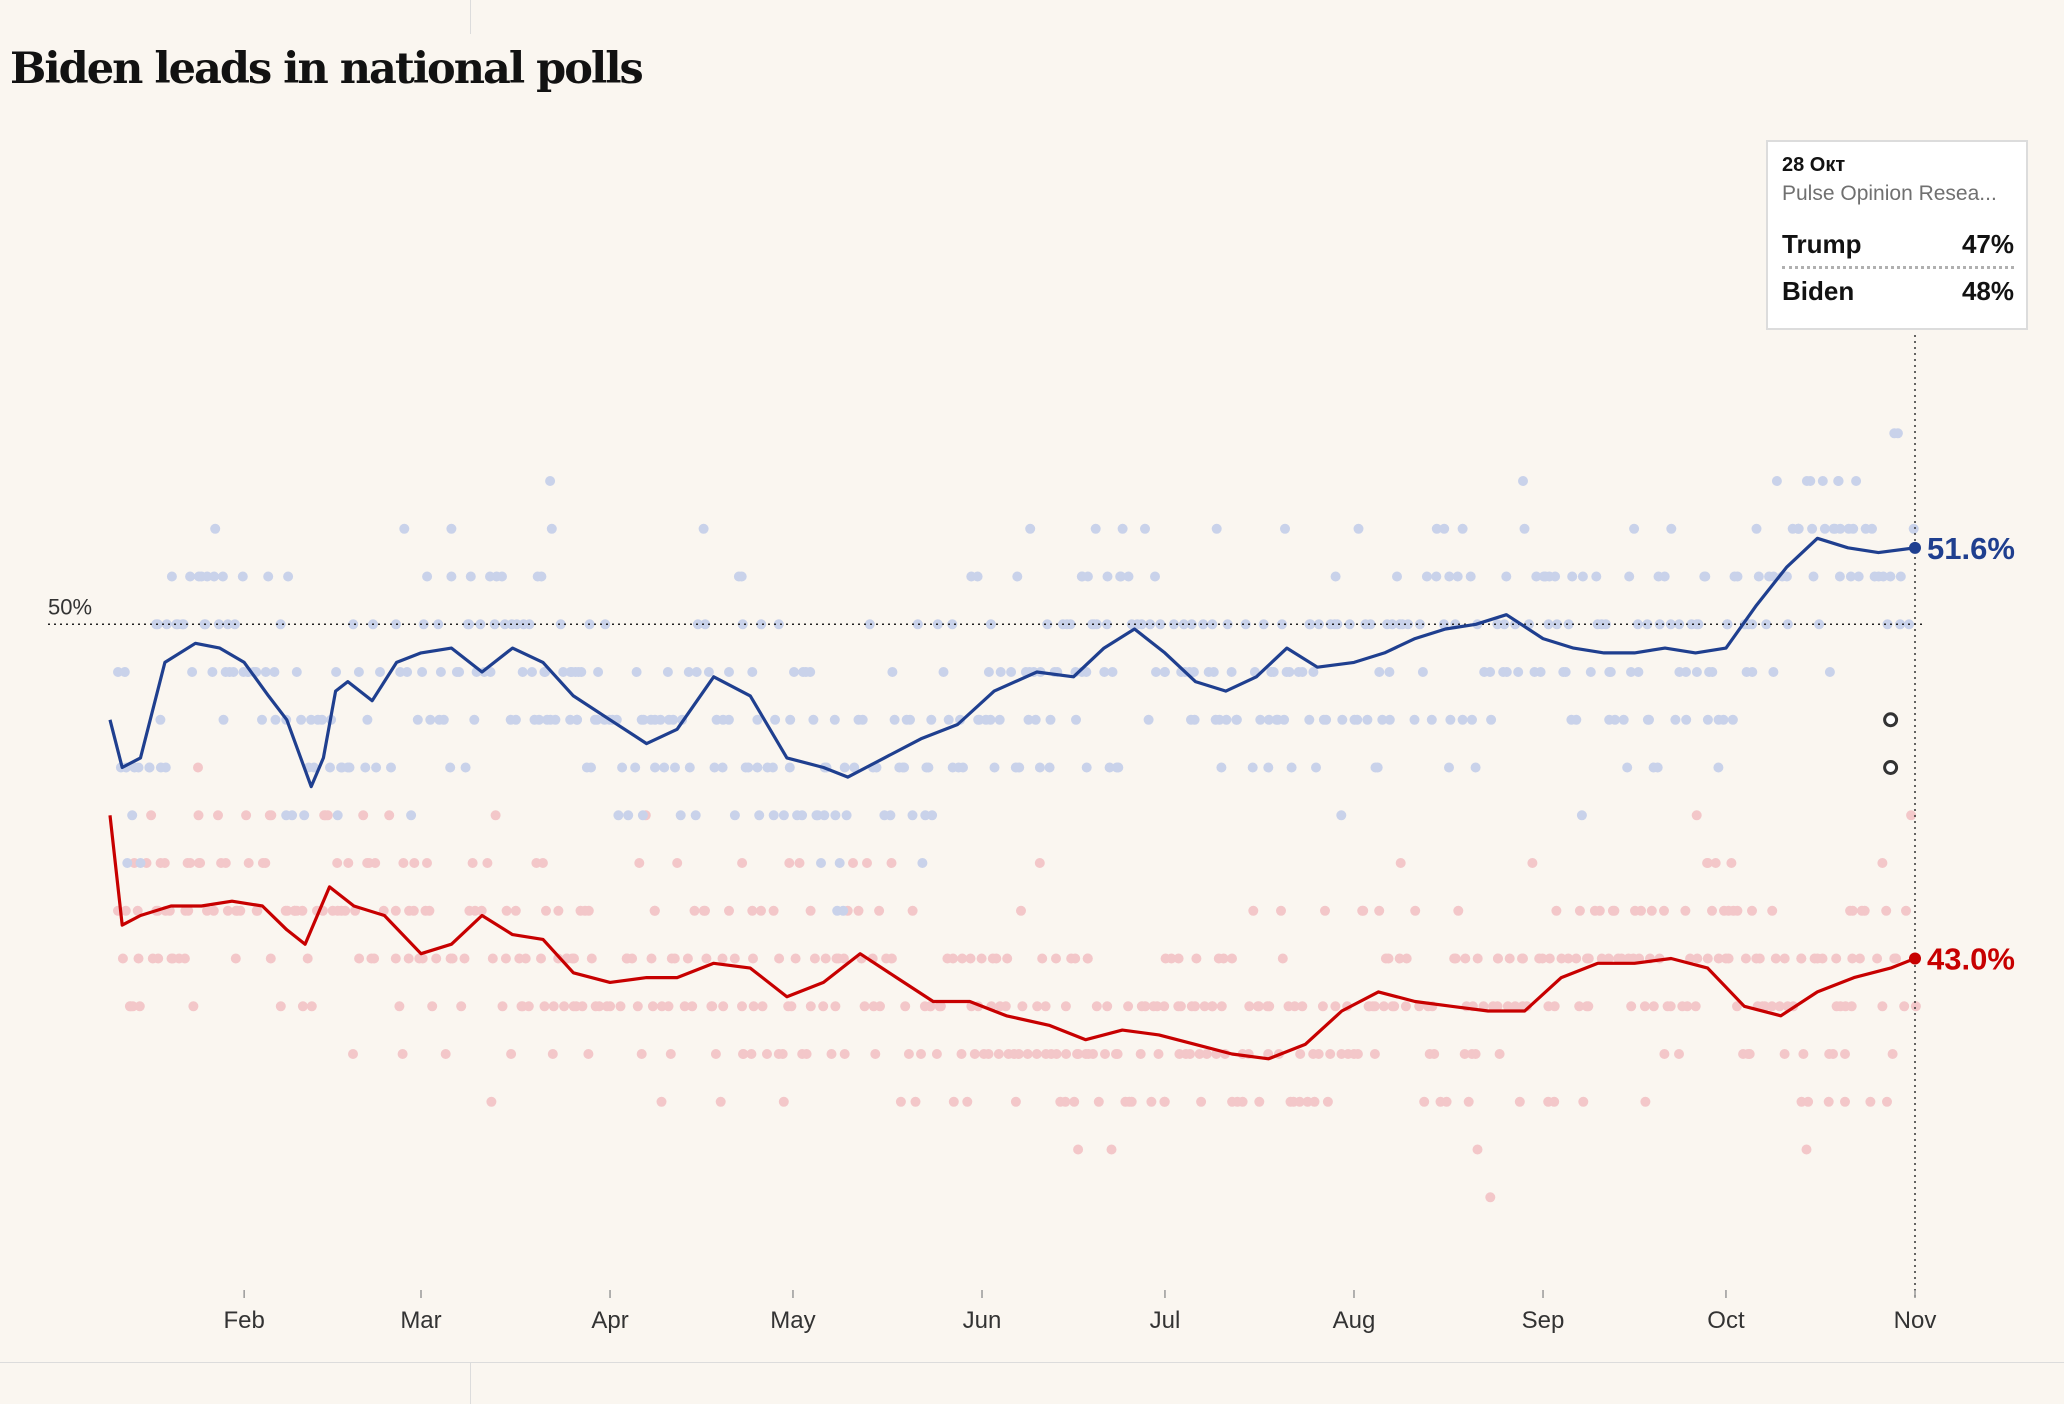 This screenshot has width=2064, height=1404. I want to click on chart-title: Biden leads in national polls, so click(327, 69).